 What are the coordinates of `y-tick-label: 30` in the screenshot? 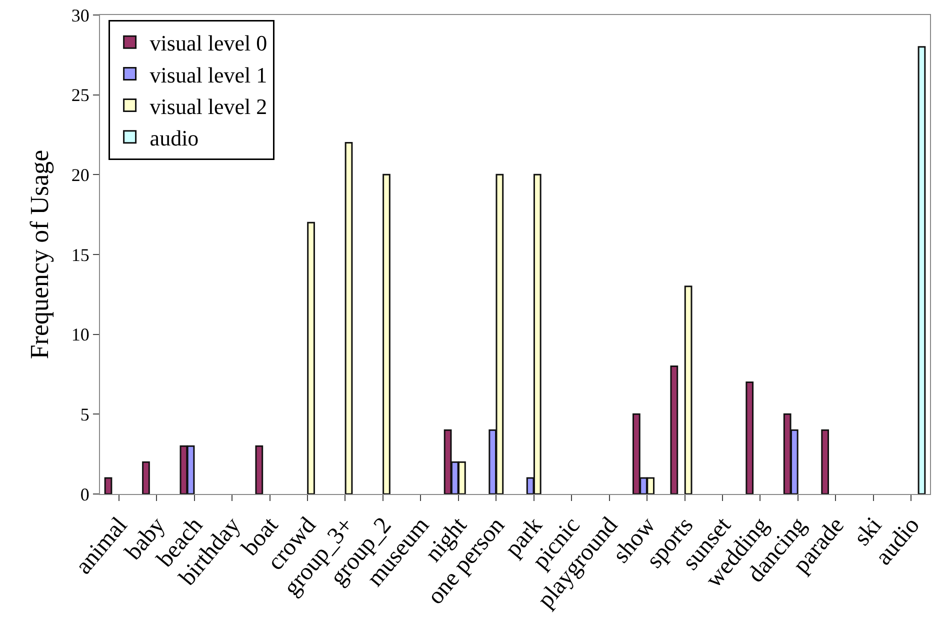 It's located at (80, 15).